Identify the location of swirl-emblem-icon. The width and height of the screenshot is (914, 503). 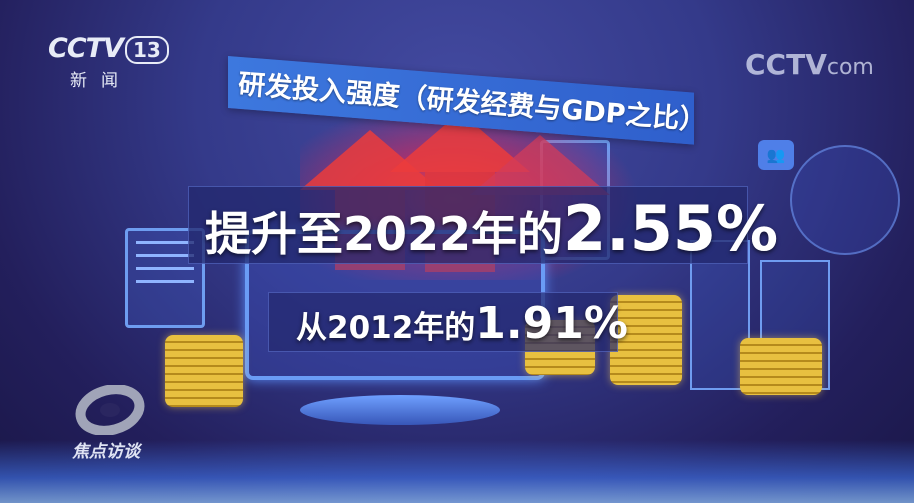
(110, 410).